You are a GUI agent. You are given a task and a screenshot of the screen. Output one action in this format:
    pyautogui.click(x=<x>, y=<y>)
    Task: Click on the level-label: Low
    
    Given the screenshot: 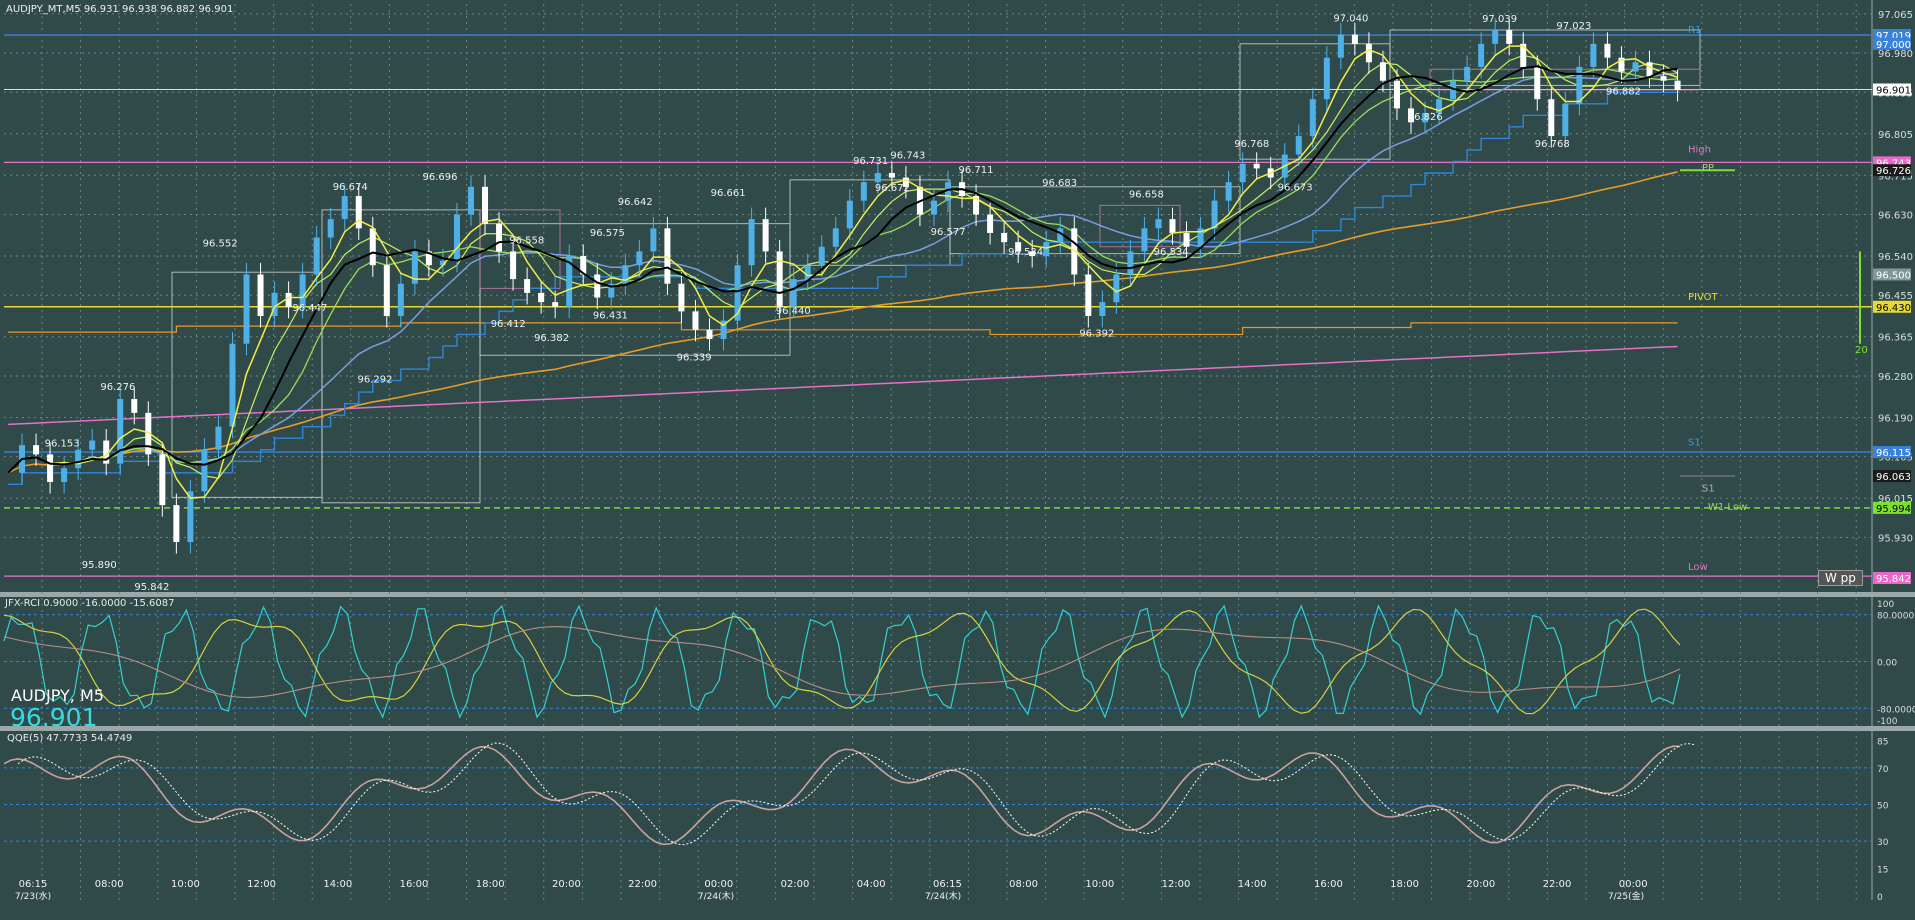 What is the action you would take?
    pyautogui.click(x=1698, y=567)
    